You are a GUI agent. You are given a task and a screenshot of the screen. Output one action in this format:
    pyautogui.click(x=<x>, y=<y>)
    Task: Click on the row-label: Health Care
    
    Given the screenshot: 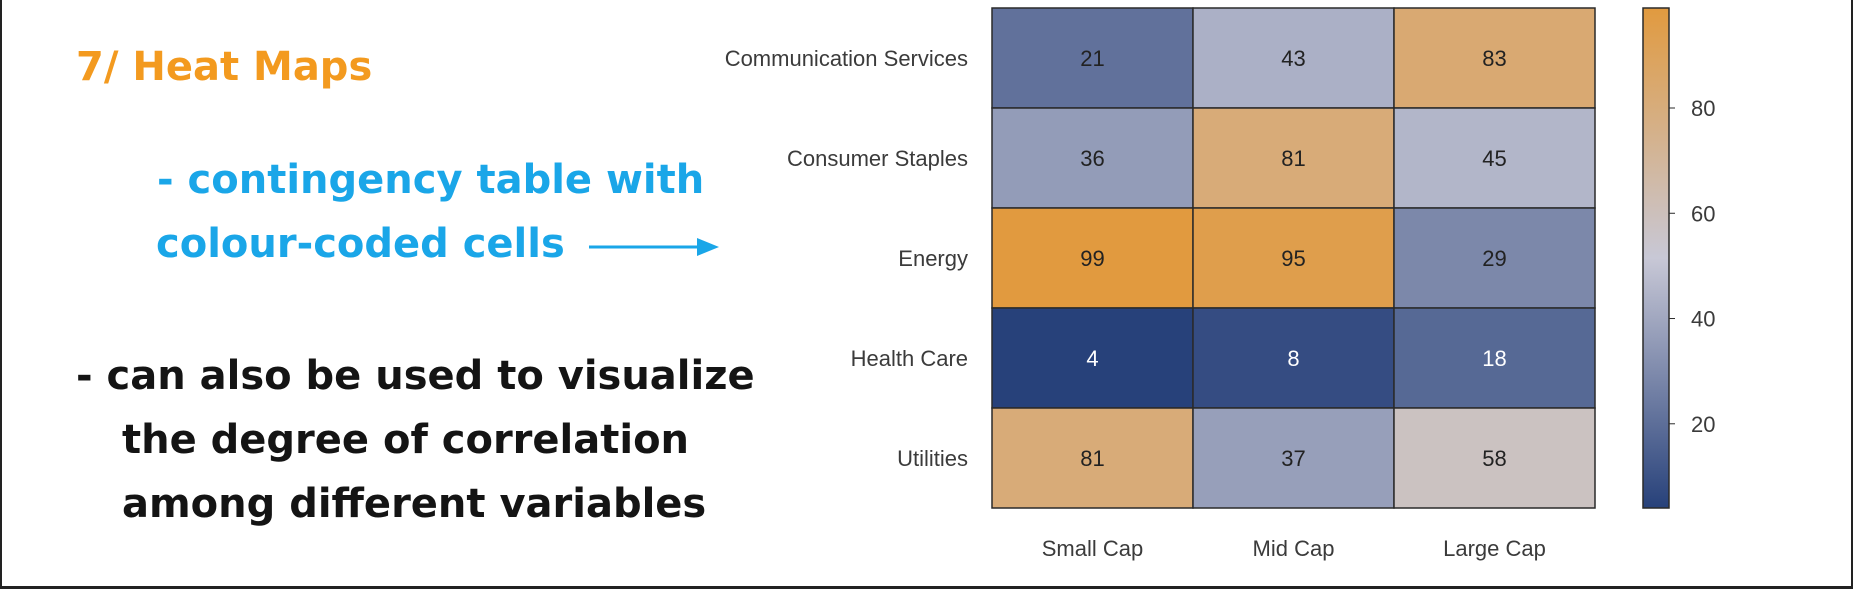 What is the action you would take?
    pyautogui.click(x=909, y=358)
    